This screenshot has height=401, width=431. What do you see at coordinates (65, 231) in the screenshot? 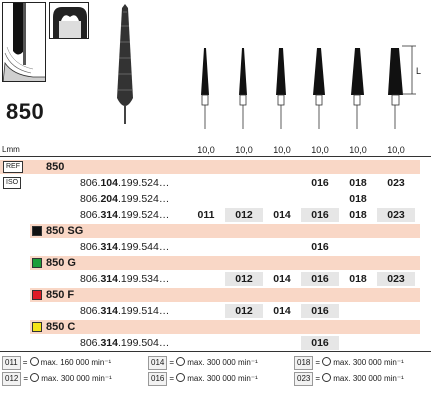
I see `group-name: 850 SG` at bounding box center [65, 231].